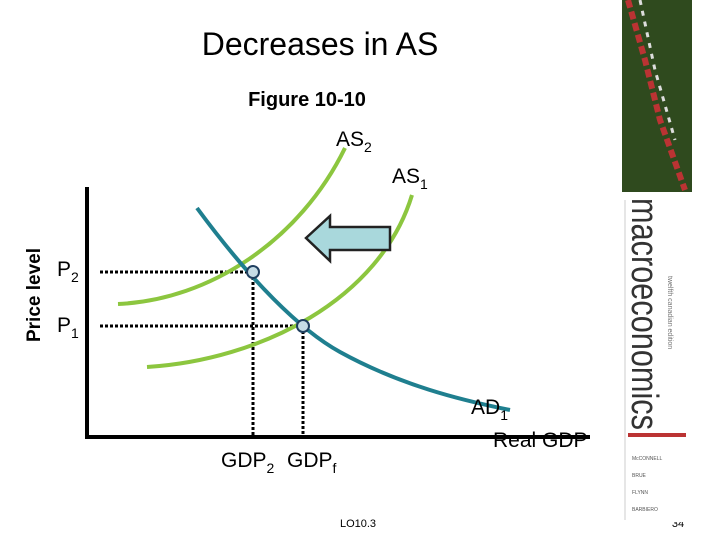  Describe the element at coordinates (320, 44) in the screenshot. I see `title: Decreases in AS` at that location.